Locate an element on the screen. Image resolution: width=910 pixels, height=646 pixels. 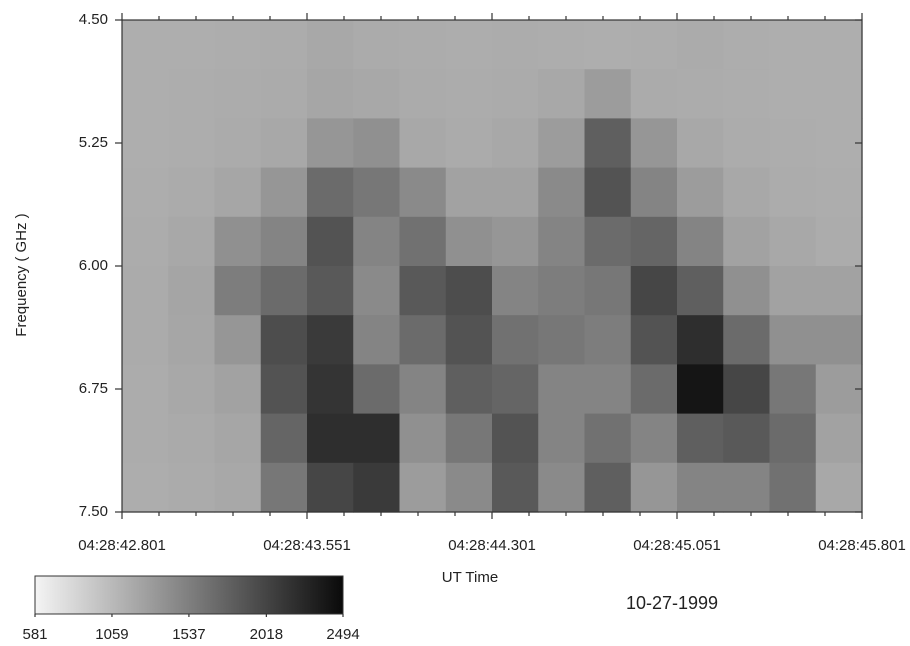
x-tick-label: 04:28:42.801 is located at coordinates (122, 545).